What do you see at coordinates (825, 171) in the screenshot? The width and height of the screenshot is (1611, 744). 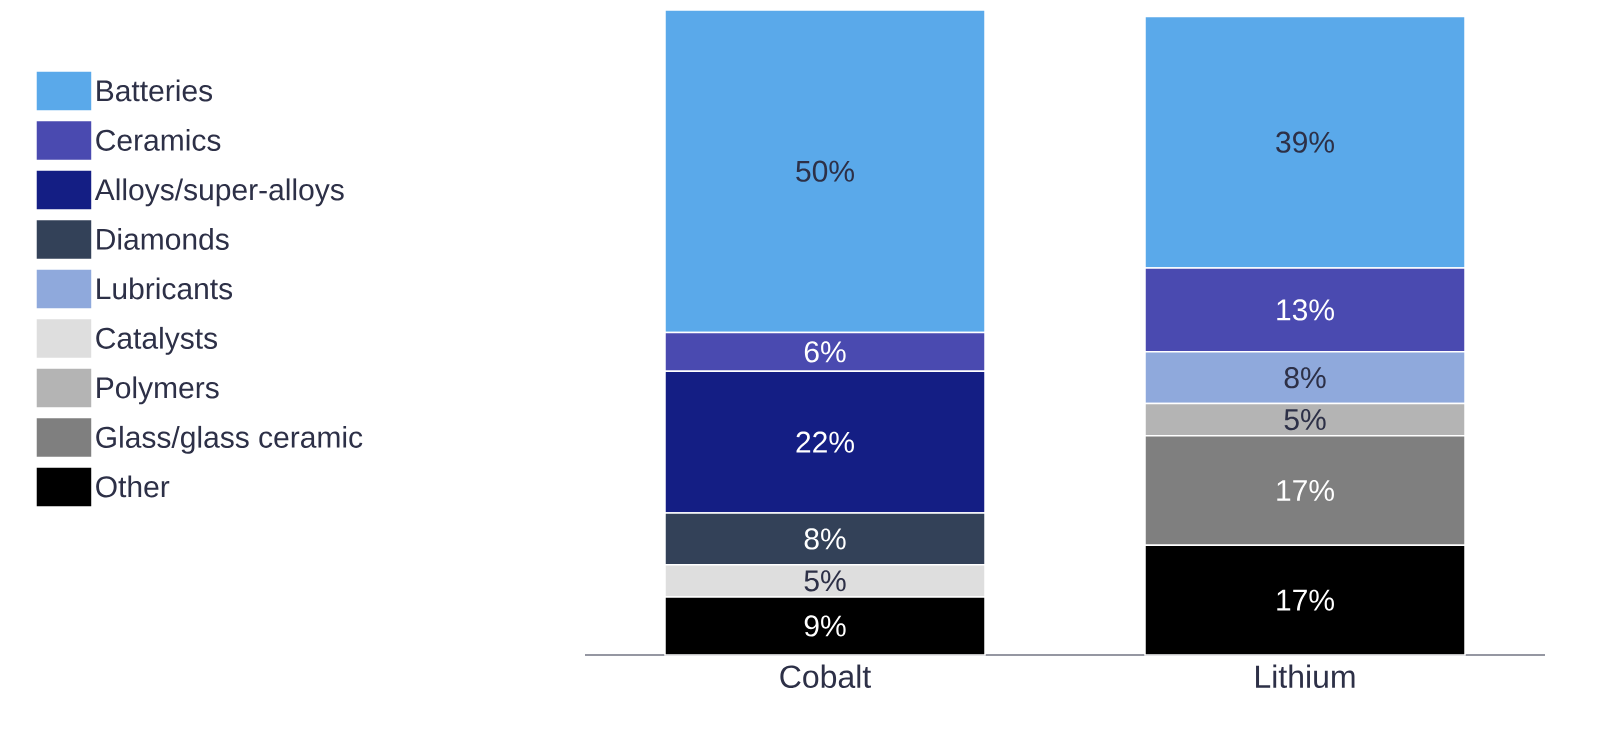 I see `data-label: 50%` at bounding box center [825, 171].